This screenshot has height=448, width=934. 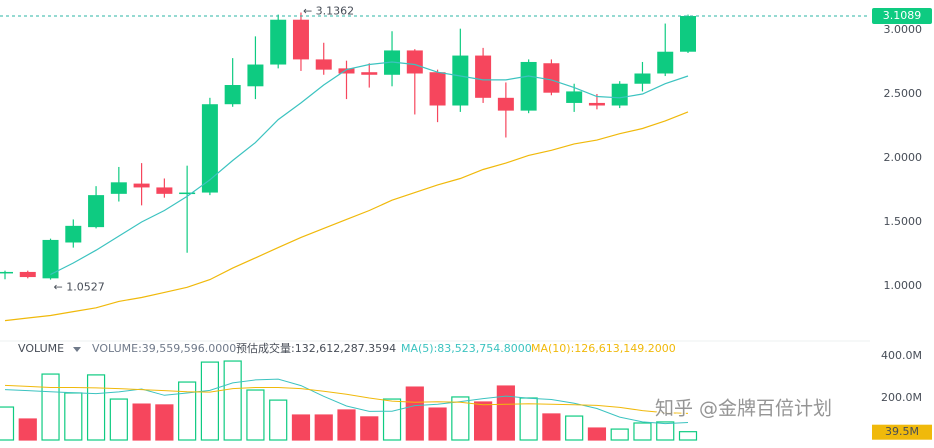 I want to click on high-annotation: ← 3.1362, so click(x=328, y=11).